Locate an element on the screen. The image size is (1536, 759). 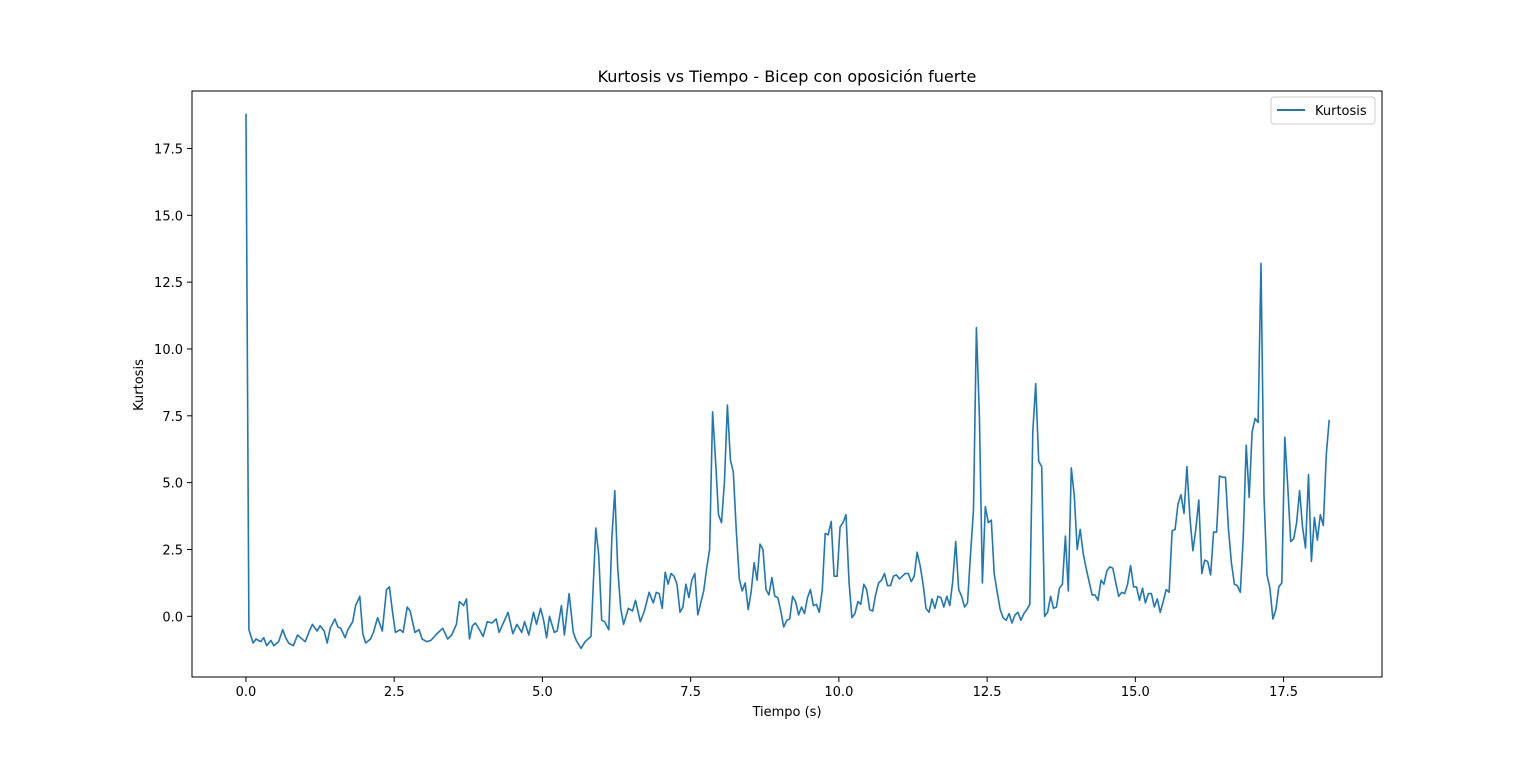
legend-label-kurtosis: Kurtosis is located at coordinates (1341, 111).